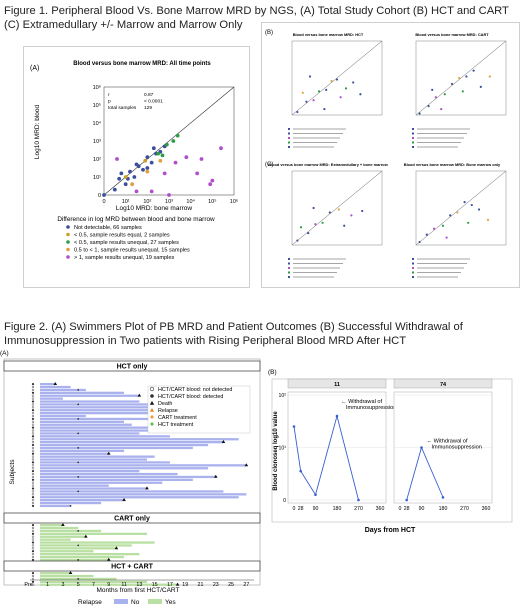 The image size is (520, 616). Describe the element at coordinates (124, 585) in the screenshot. I see `swimmer-x-tick: 11` at that location.